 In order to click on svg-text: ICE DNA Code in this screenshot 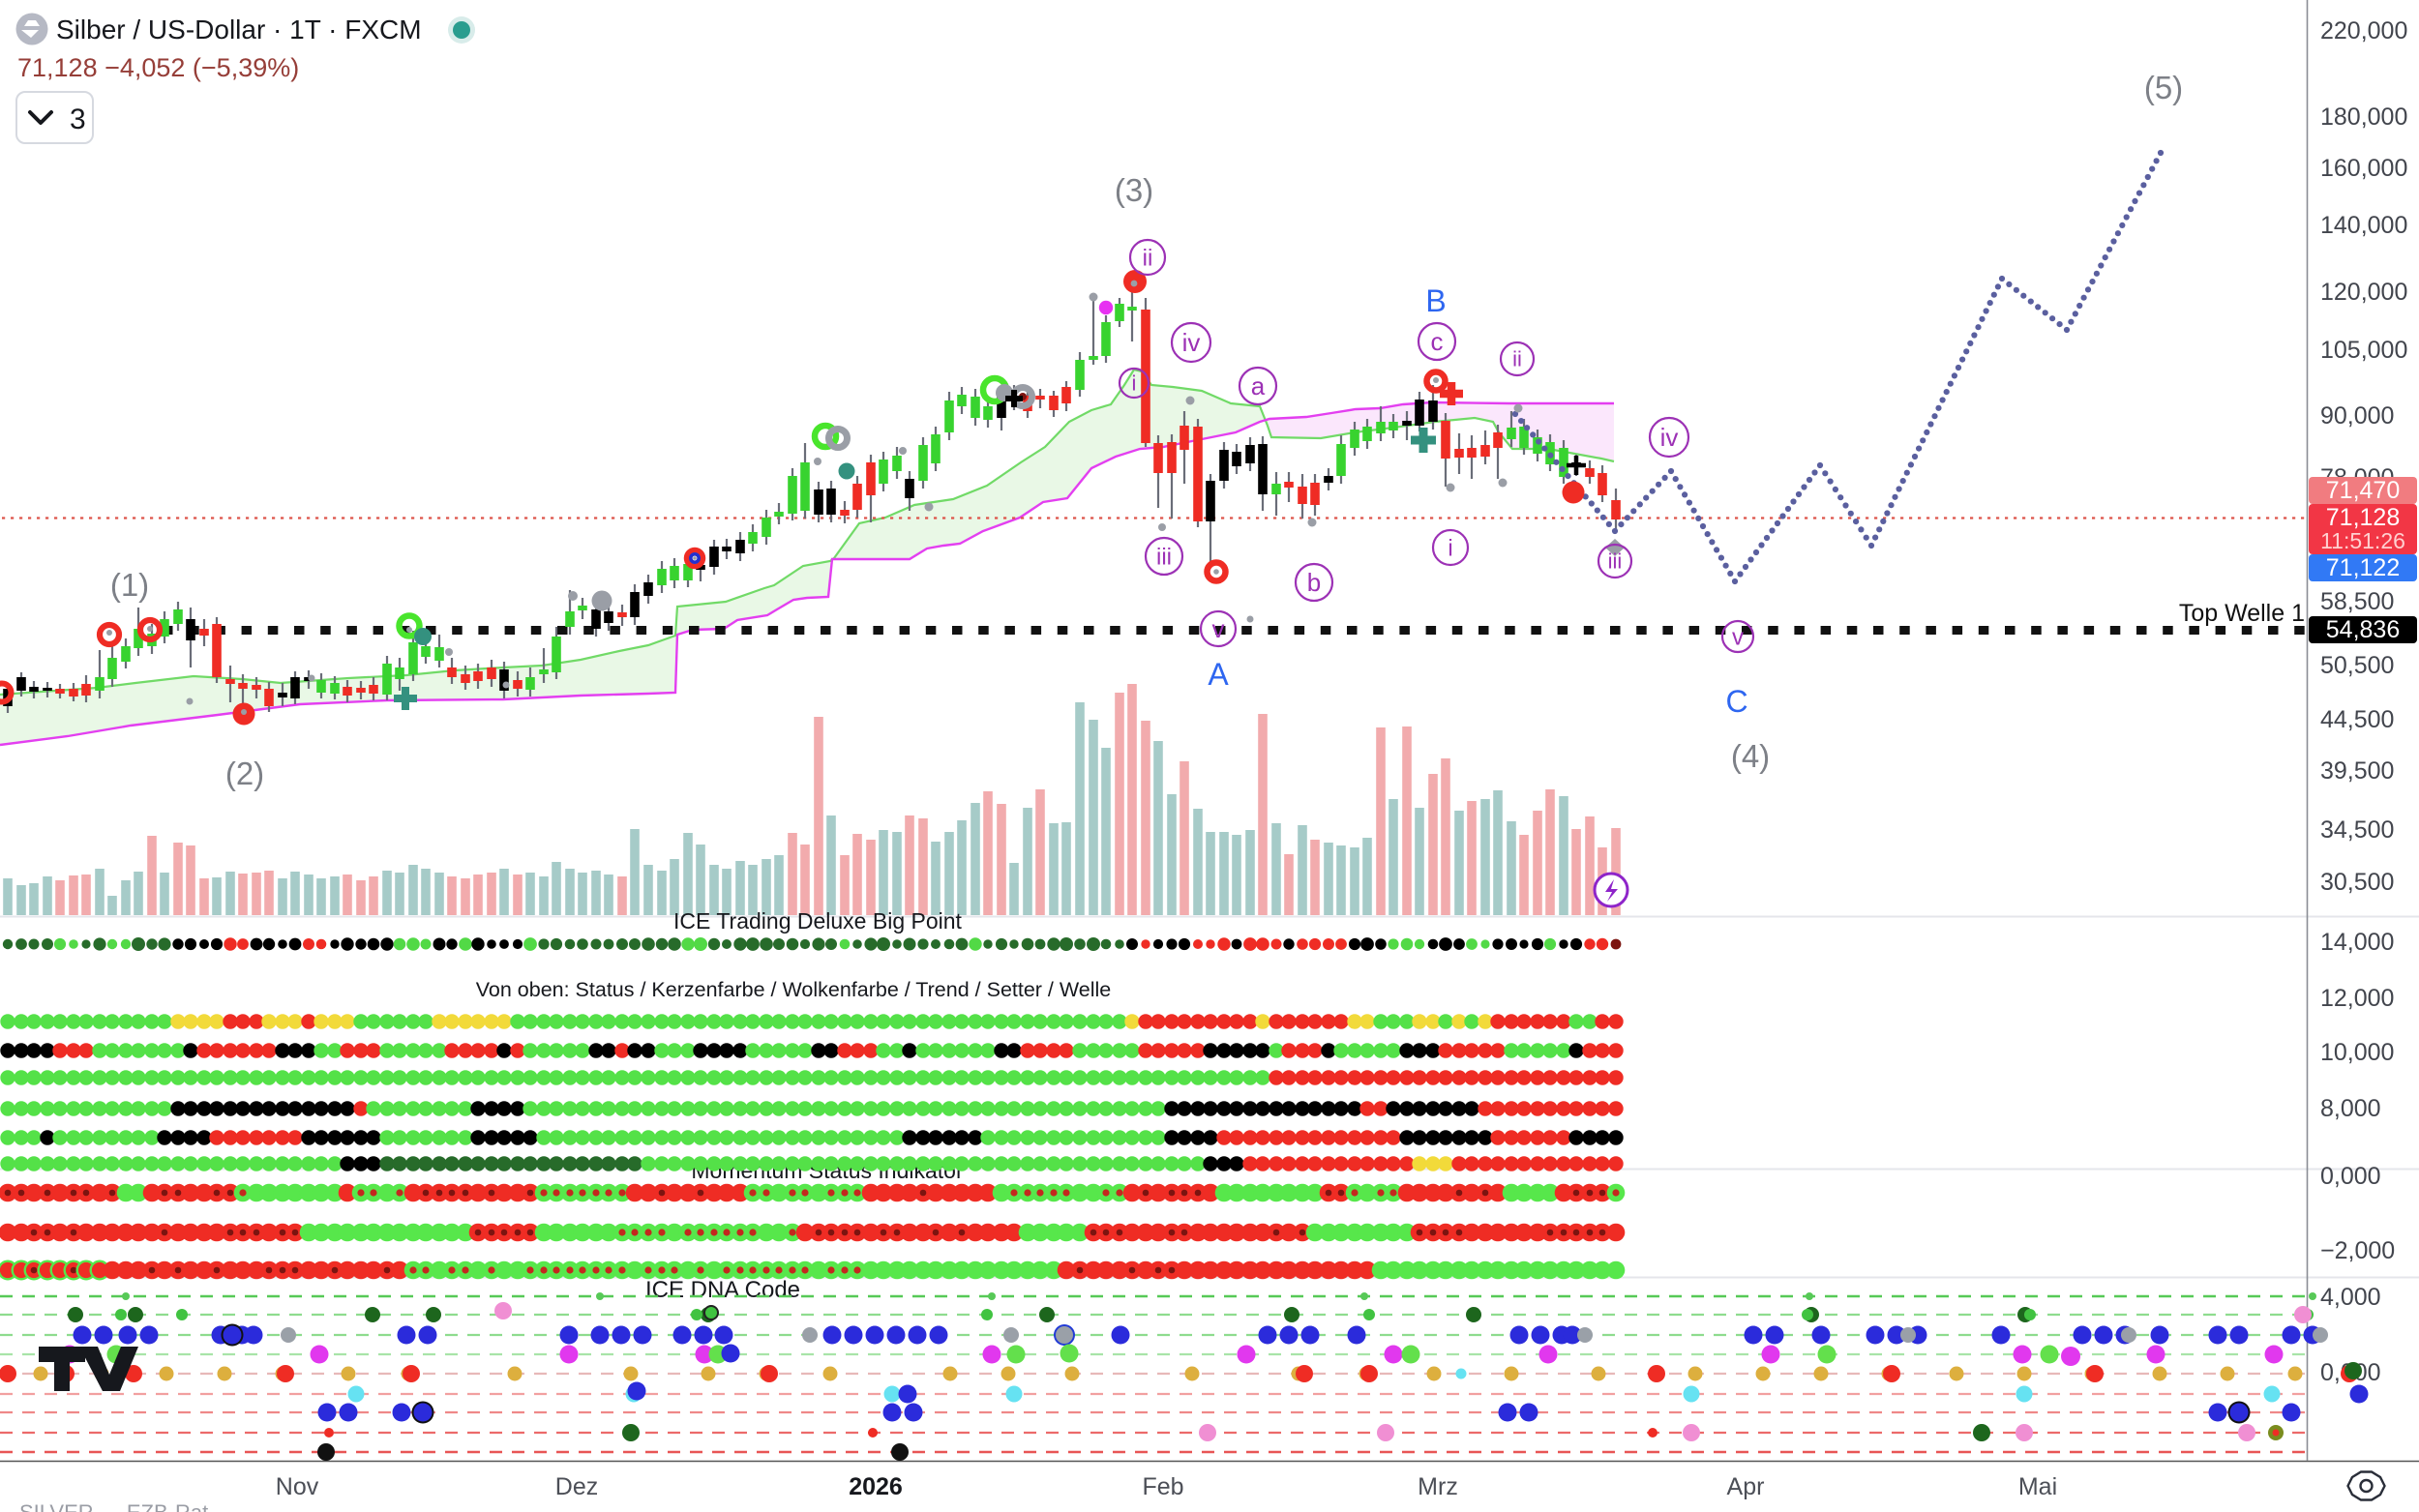, I will do `click(722, 1290)`.